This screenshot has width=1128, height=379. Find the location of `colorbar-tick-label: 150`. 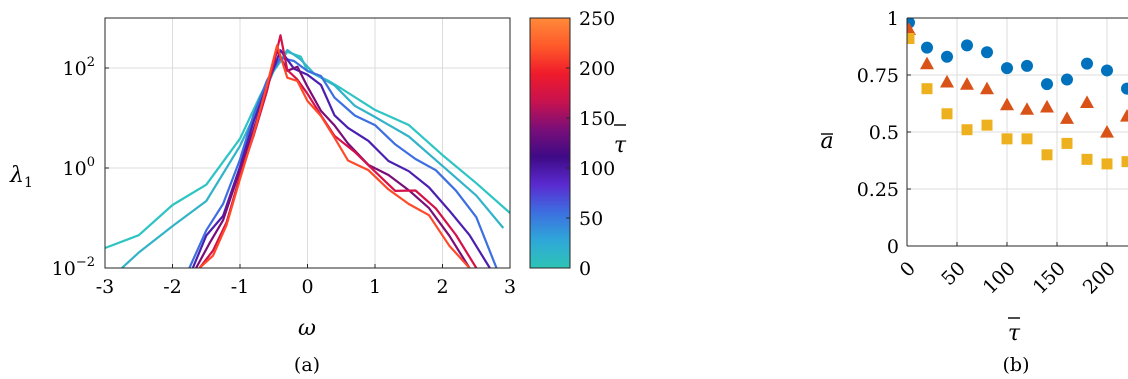

colorbar-tick-label: 150 is located at coordinates (597, 119).